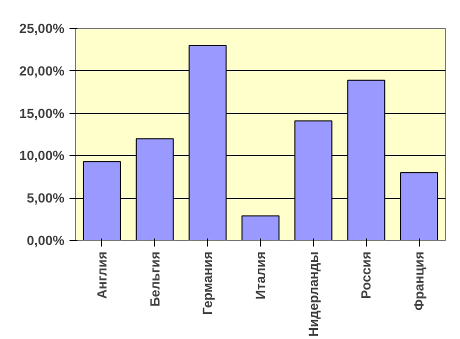 Image resolution: width=460 pixels, height=339 pixels. Describe the element at coordinates (42, 70) in the screenshot. I see `y-tick-label: 20,00%` at that location.